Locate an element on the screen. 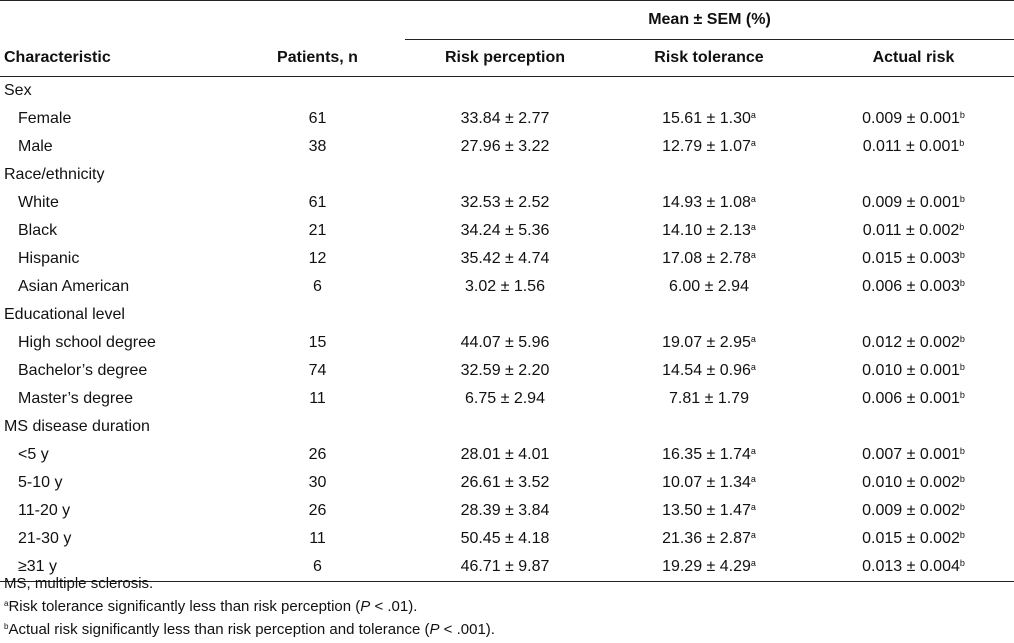 The height and width of the screenshot is (643, 1014). risk-perception-value: 27.96 ± 3.22 is located at coordinates (505, 147).